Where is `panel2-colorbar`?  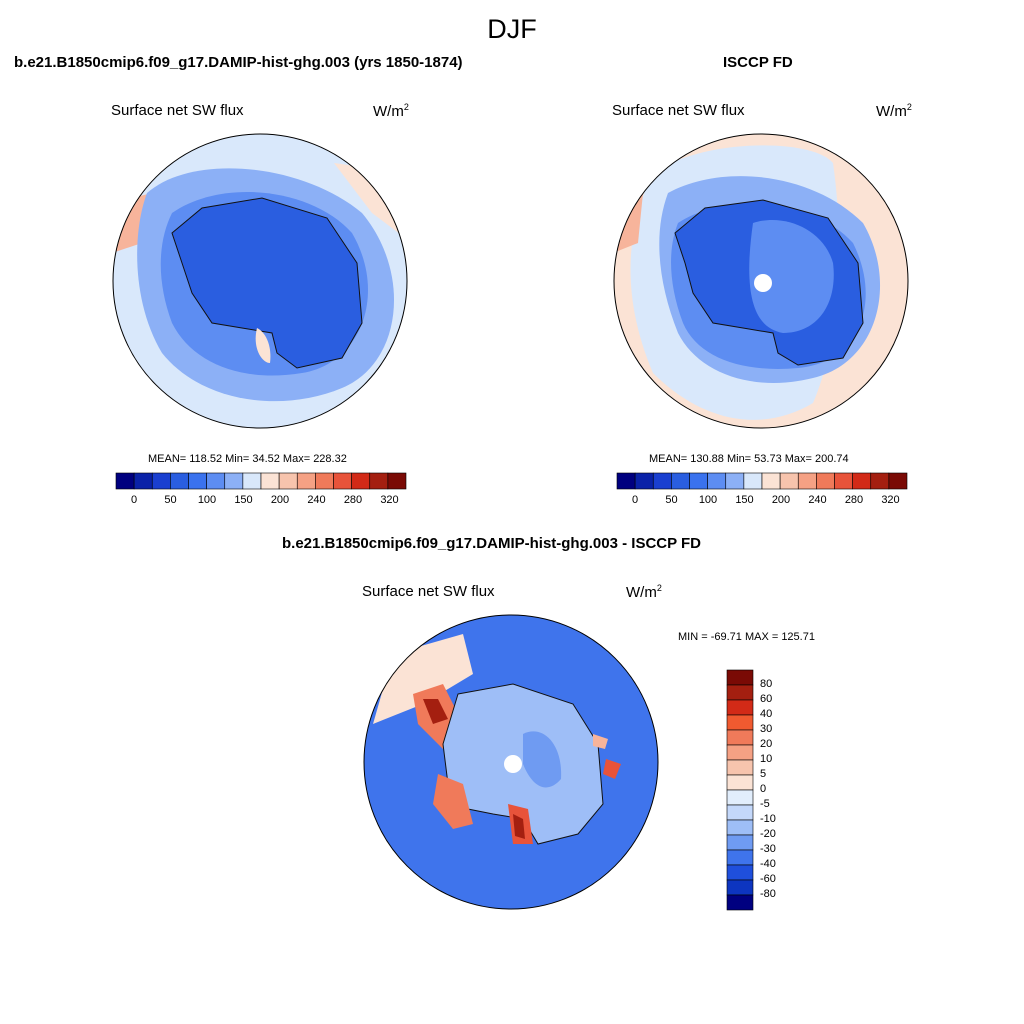 panel2-colorbar is located at coordinates (762, 481).